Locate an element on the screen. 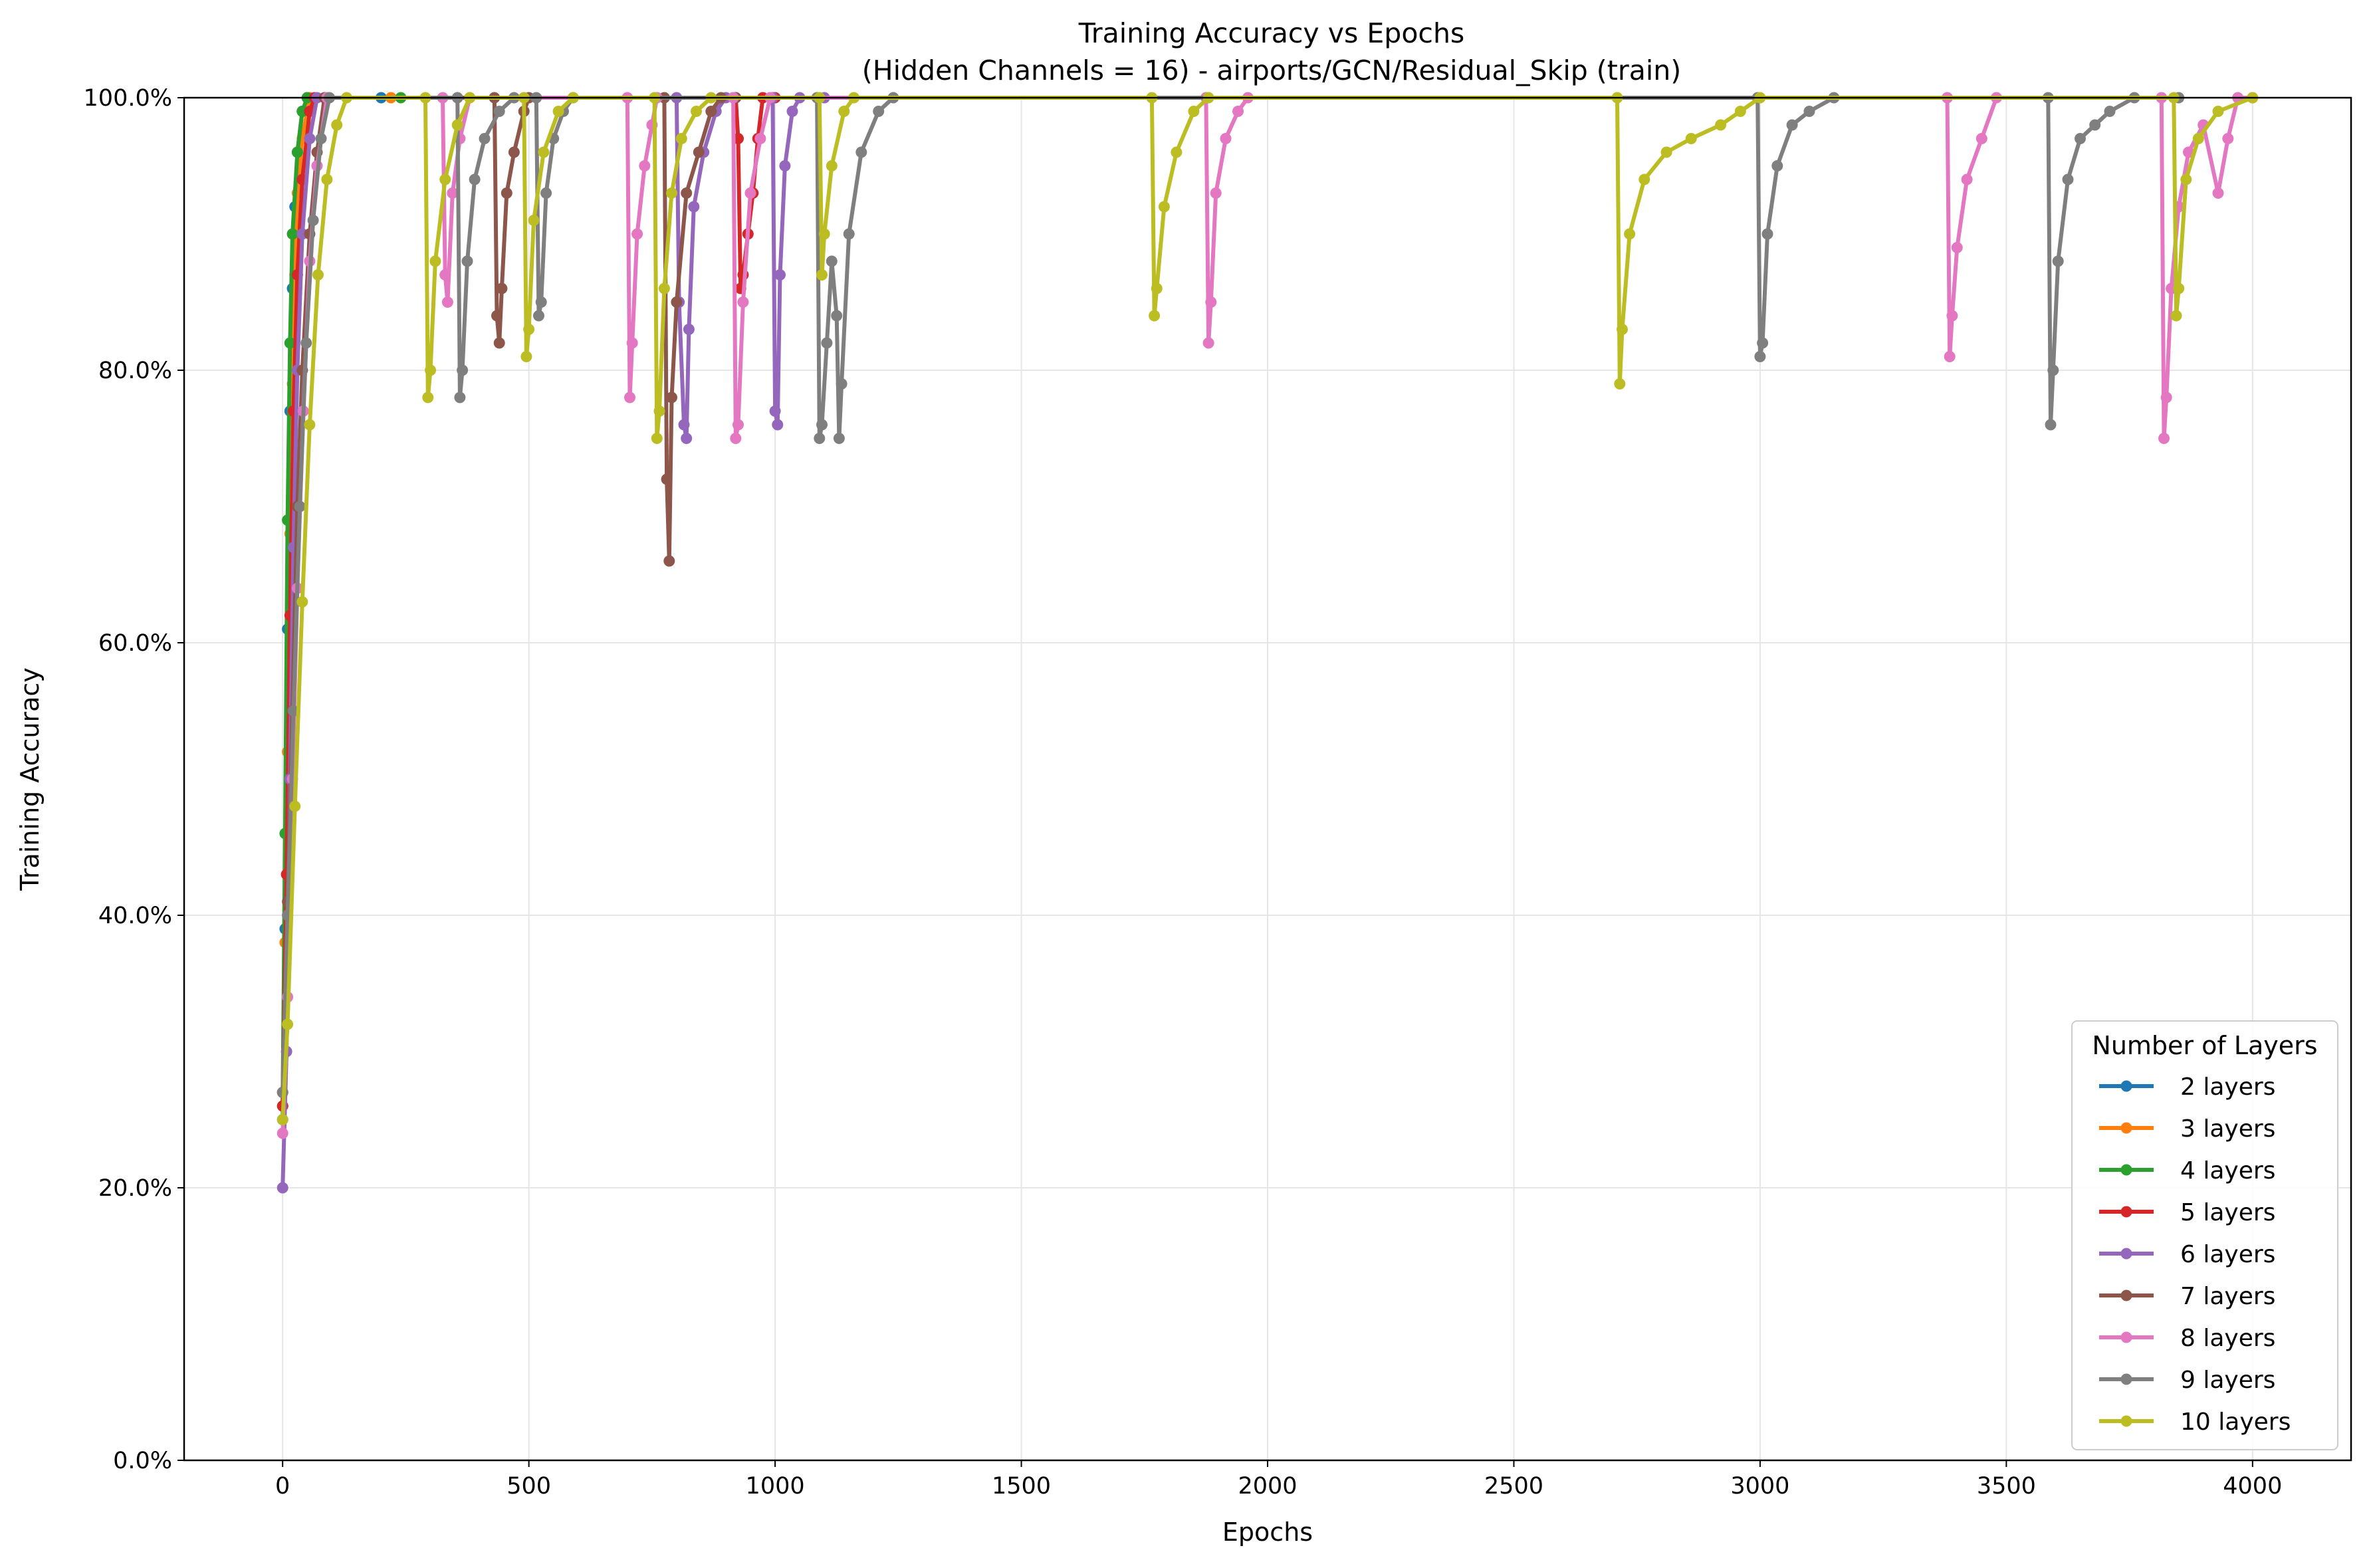  x-tick-label-0: 0 is located at coordinates (282, 1486).